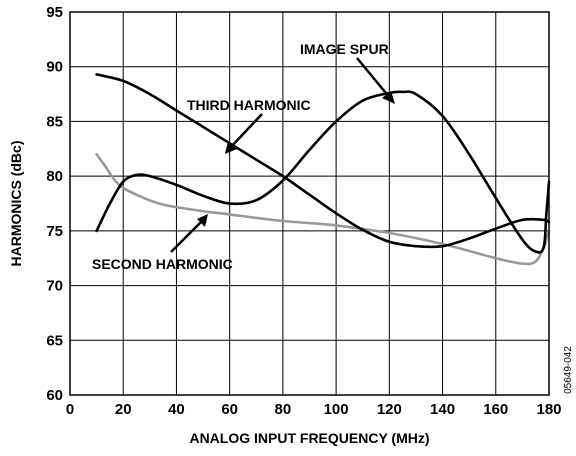 This screenshot has width=576, height=456. Describe the element at coordinates (249, 105) in the screenshot. I see `annotation-third-harmonic: THIRD HARMONIC` at that location.